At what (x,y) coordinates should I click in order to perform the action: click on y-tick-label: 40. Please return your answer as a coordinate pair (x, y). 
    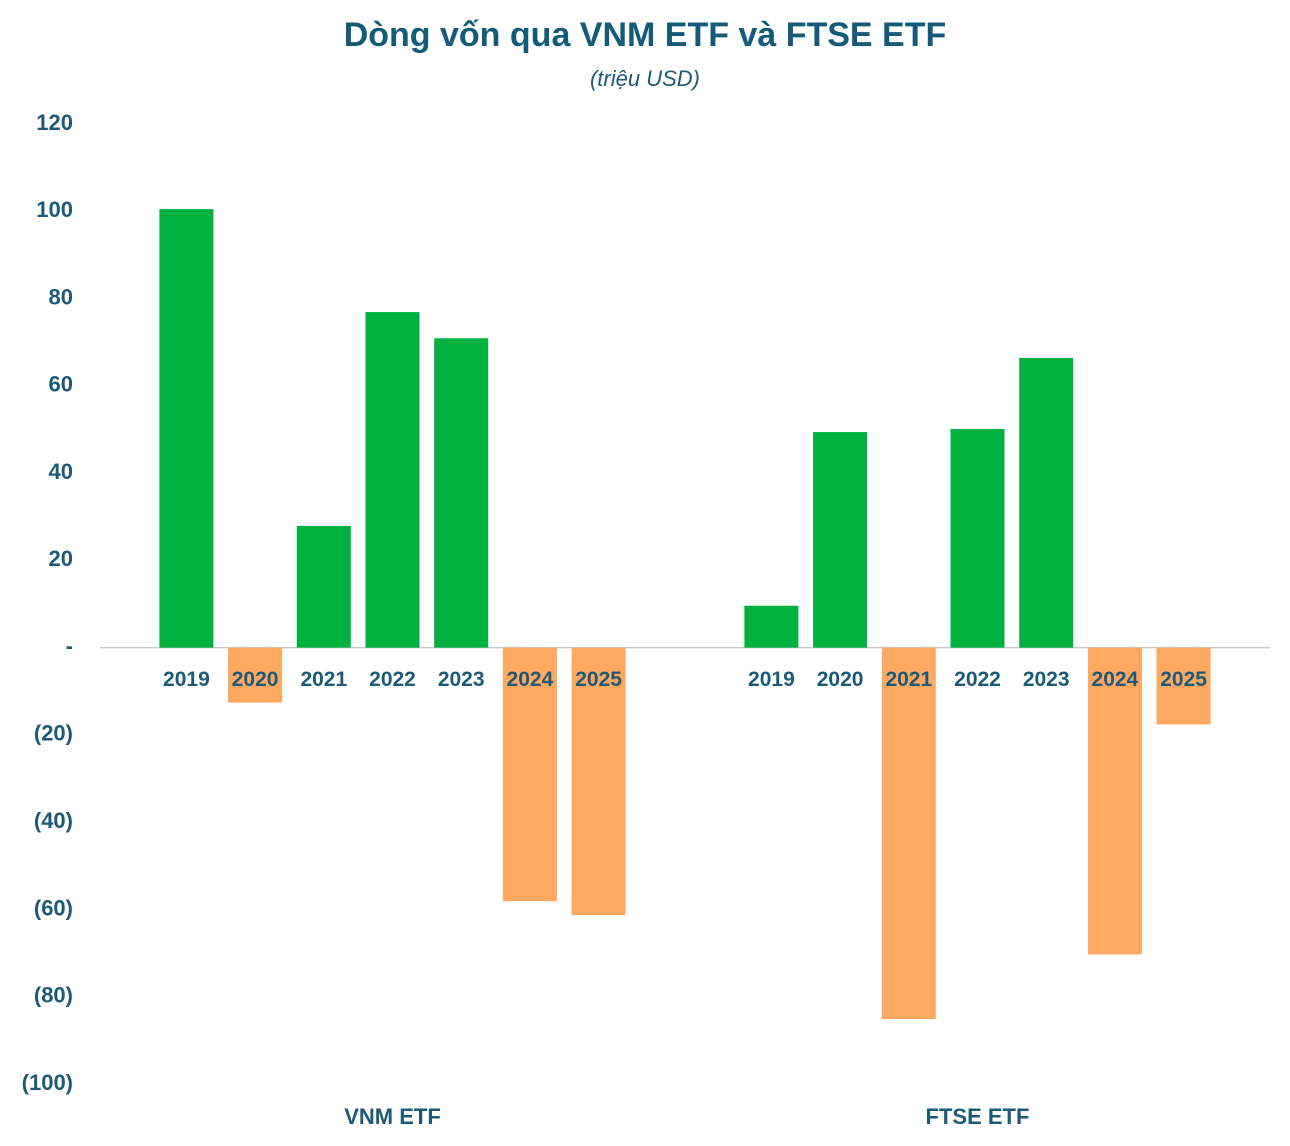
    Looking at the image, I should click on (61, 471).